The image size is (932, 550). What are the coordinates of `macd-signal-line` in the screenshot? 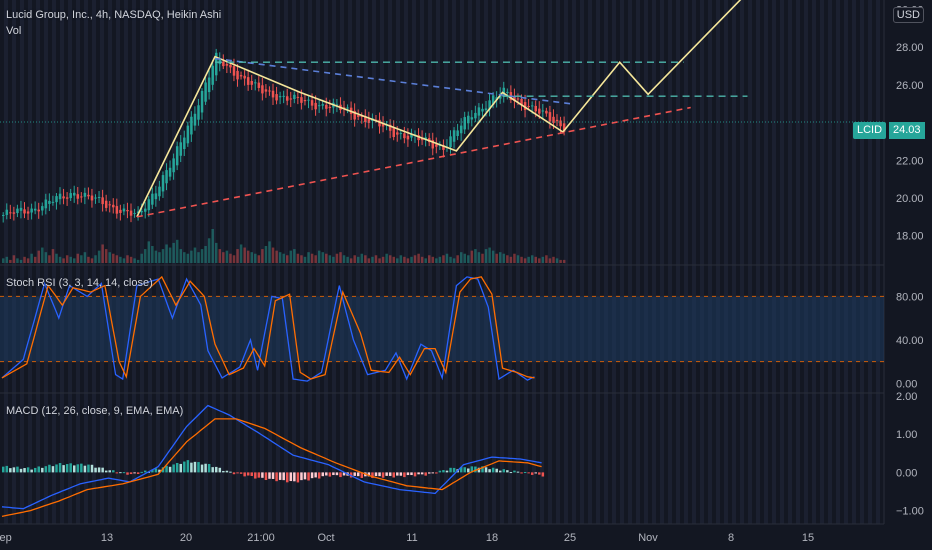 It's located at (271, 468).